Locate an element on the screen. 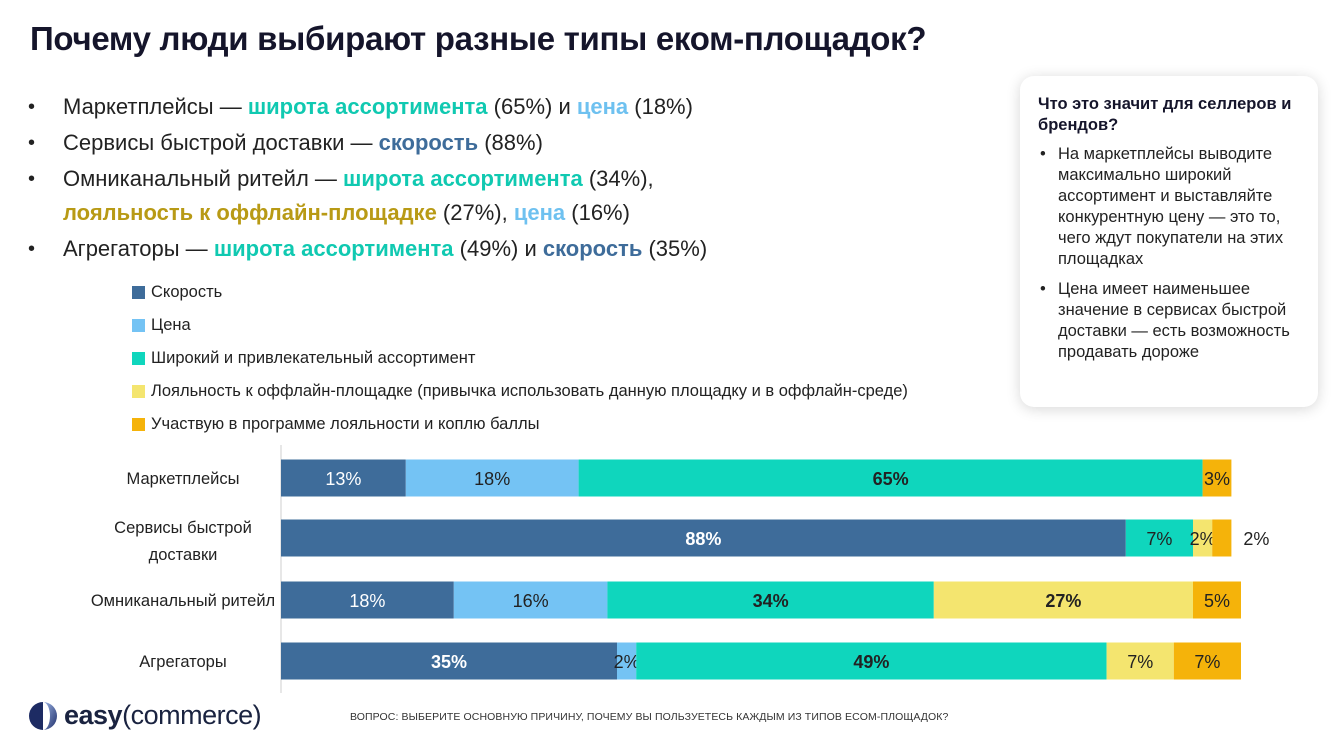 Image resolution: width=1335 pixels, height=750 pixels. highlight-keyword: лояльность к оффлайн-площадке is located at coordinates (250, 212).